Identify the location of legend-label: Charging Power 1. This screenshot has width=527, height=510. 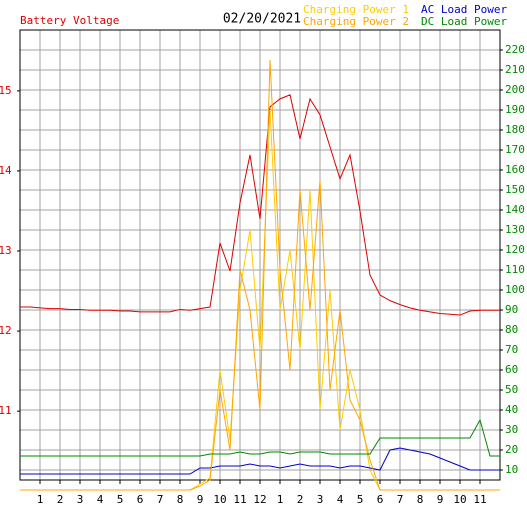
(356, 9).